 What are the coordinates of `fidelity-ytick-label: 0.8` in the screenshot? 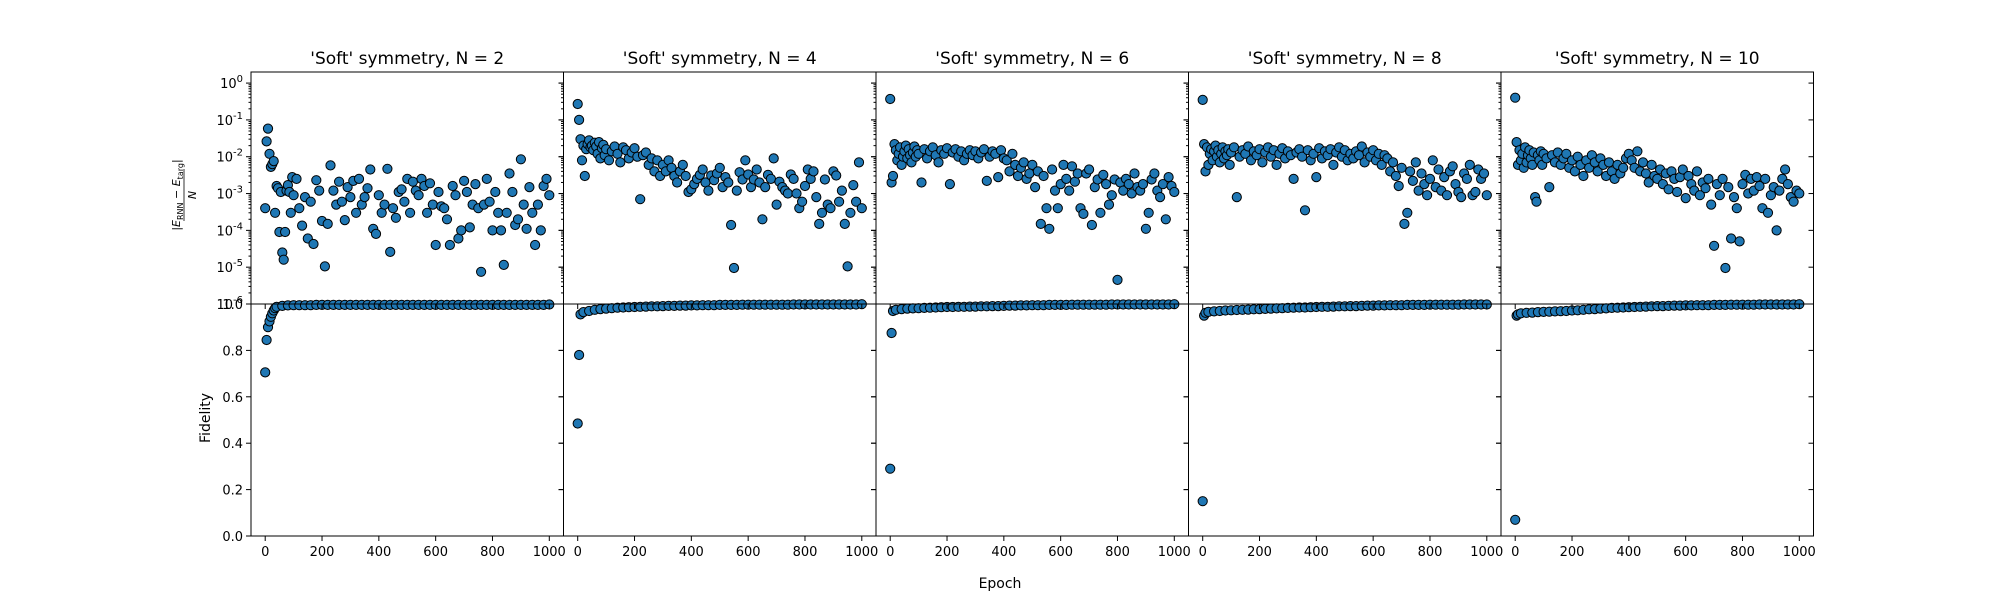 It's located at (232, 351).